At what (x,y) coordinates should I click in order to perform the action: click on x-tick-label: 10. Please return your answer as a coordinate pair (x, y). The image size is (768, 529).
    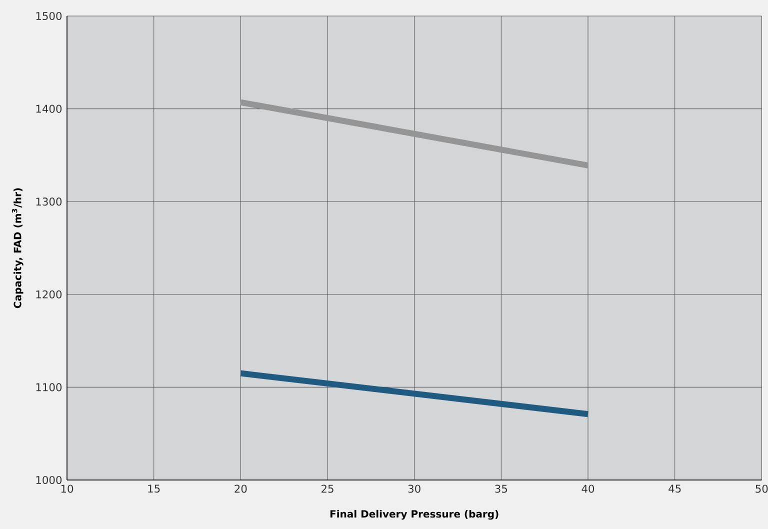
    Looking at the image, I should click on (67, 488).